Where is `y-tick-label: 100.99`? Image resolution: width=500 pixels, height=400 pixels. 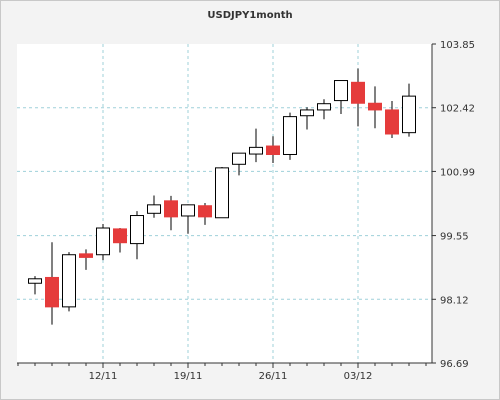 y-tick-label: 100.99 is located at coordinates (457, 172).